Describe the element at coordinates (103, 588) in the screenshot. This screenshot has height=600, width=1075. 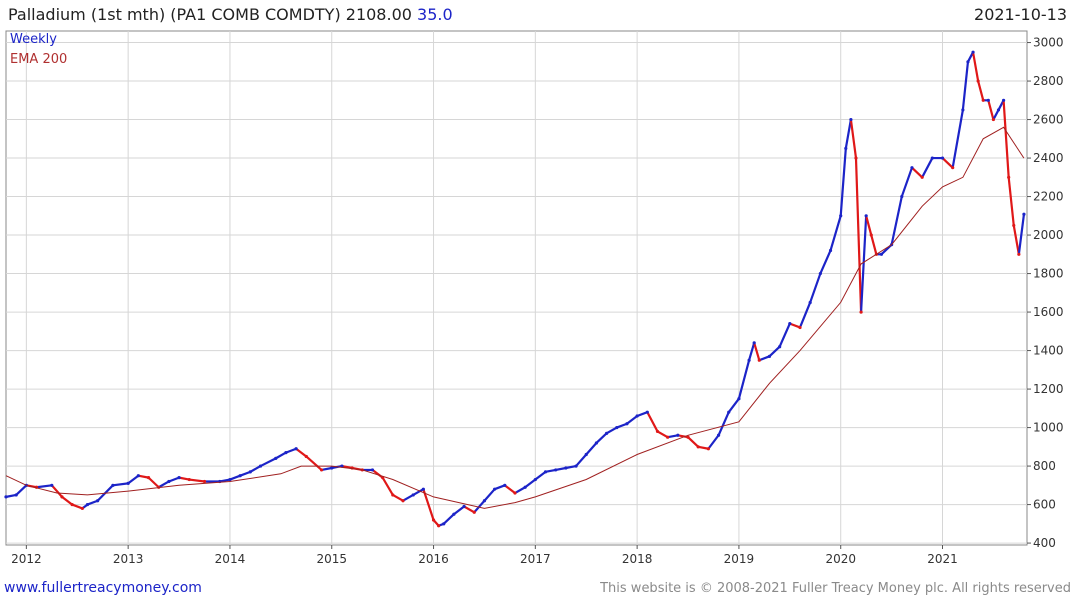
I see `site-link: www.fullertreacymoney.com` at that location.